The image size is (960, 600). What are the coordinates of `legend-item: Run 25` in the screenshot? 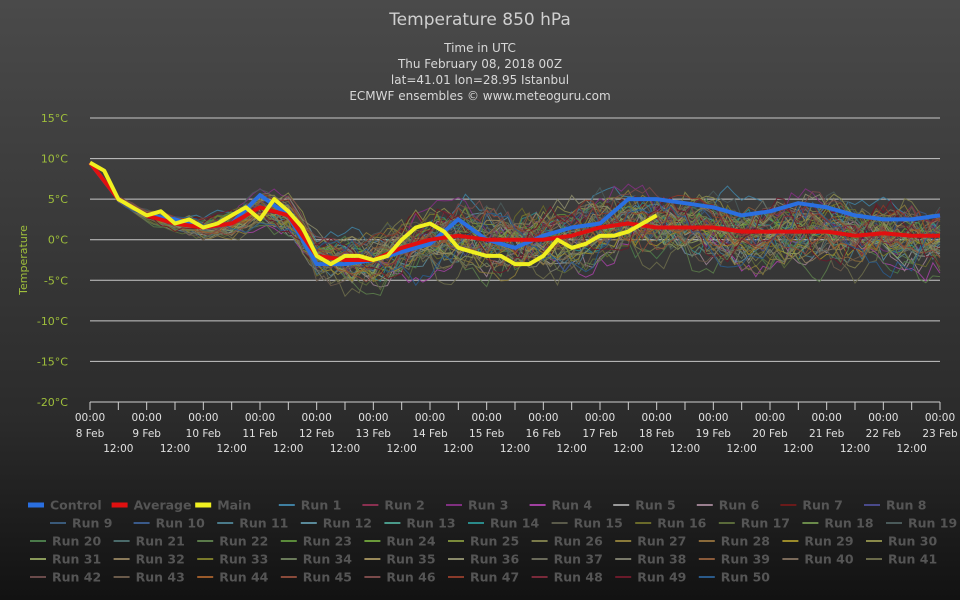 It's located at (483, 541).